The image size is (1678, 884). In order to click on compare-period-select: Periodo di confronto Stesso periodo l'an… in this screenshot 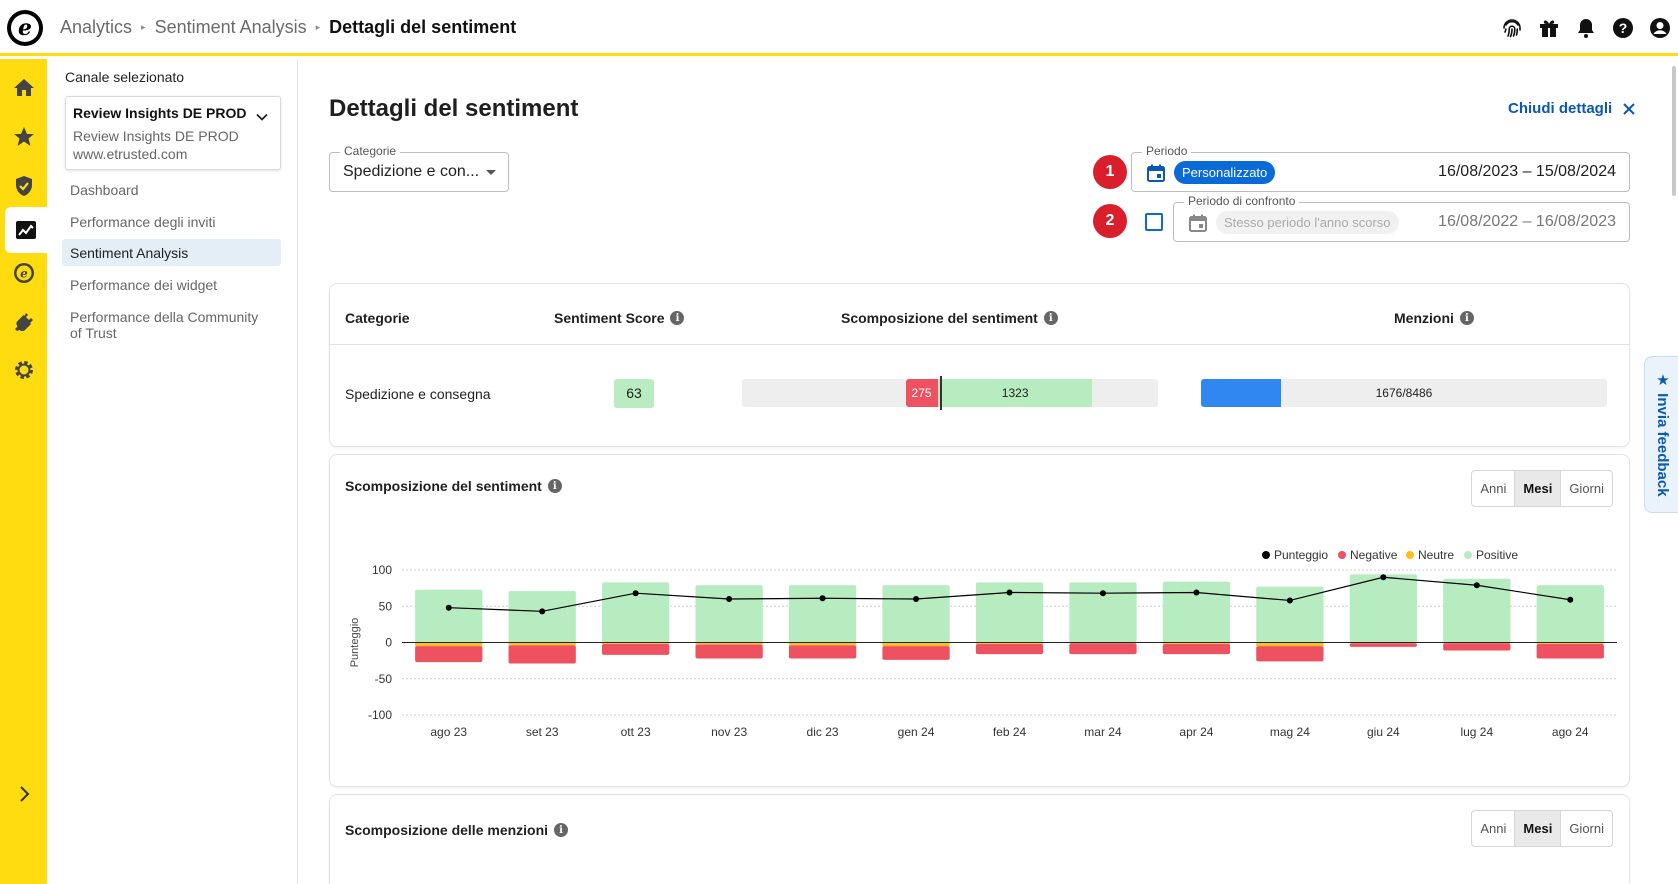, I will do `click(1401, 218)`.